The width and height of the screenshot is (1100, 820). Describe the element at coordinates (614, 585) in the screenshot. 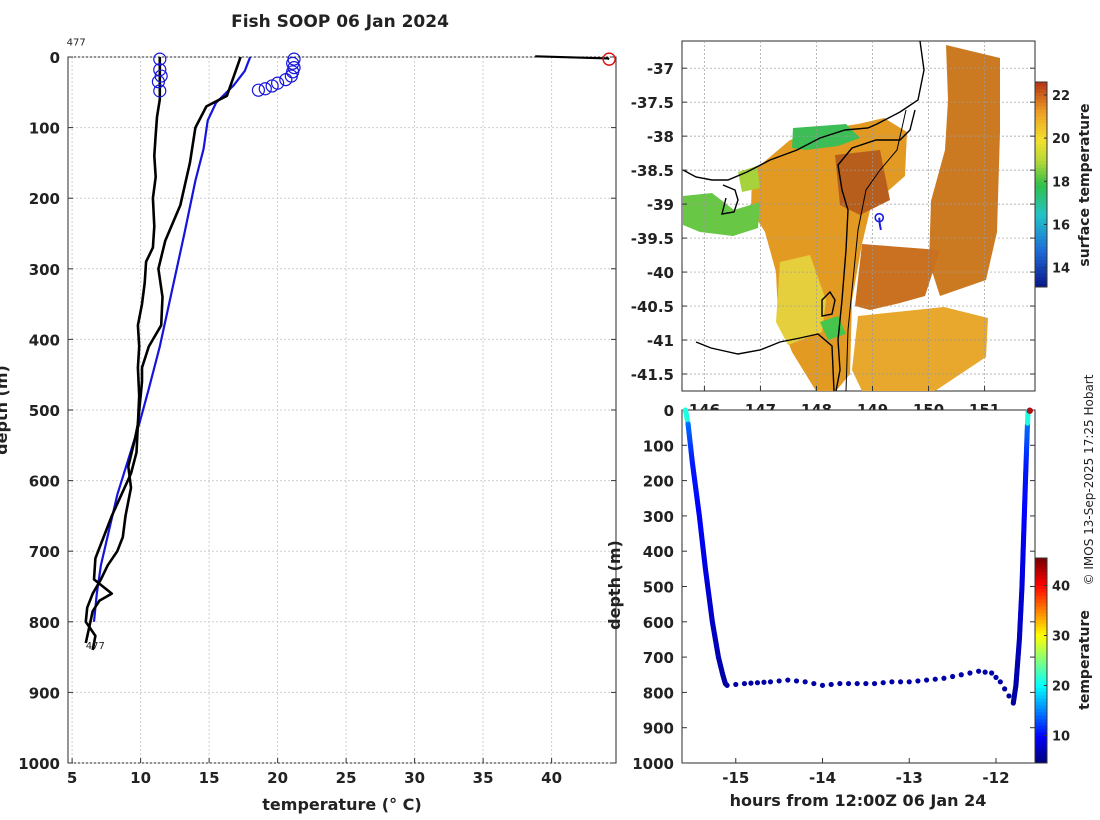

I see `track-y-label: depth (m)` at that location.